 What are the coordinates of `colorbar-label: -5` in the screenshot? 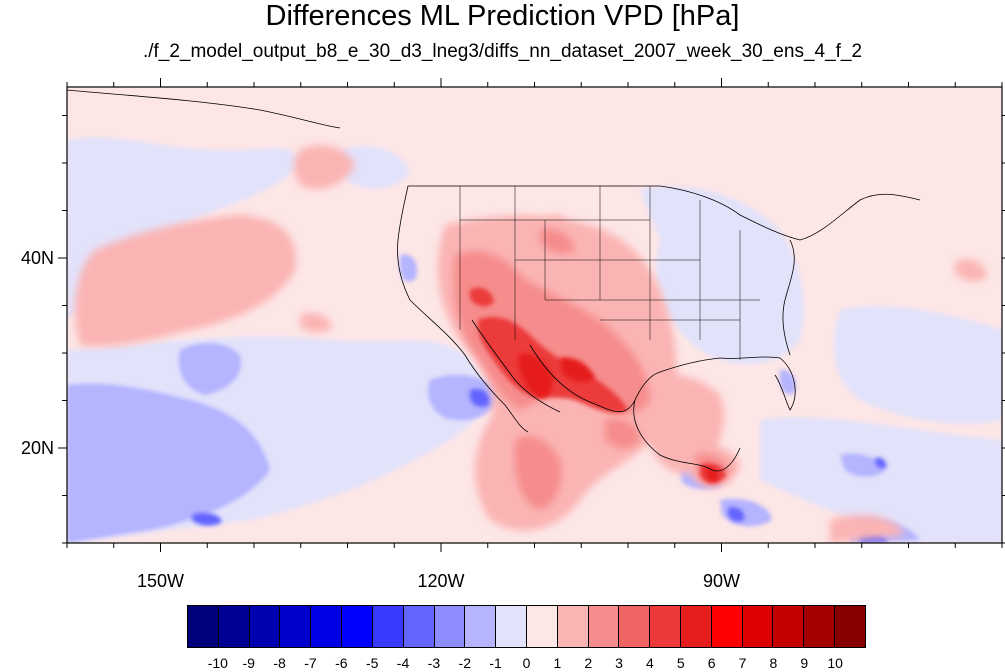 It's located at (372, 663).